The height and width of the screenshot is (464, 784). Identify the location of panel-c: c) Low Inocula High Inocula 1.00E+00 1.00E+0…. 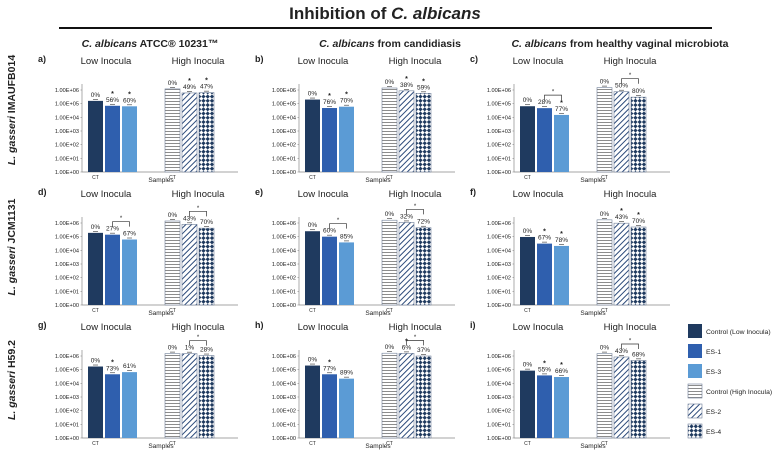
(570, 119).